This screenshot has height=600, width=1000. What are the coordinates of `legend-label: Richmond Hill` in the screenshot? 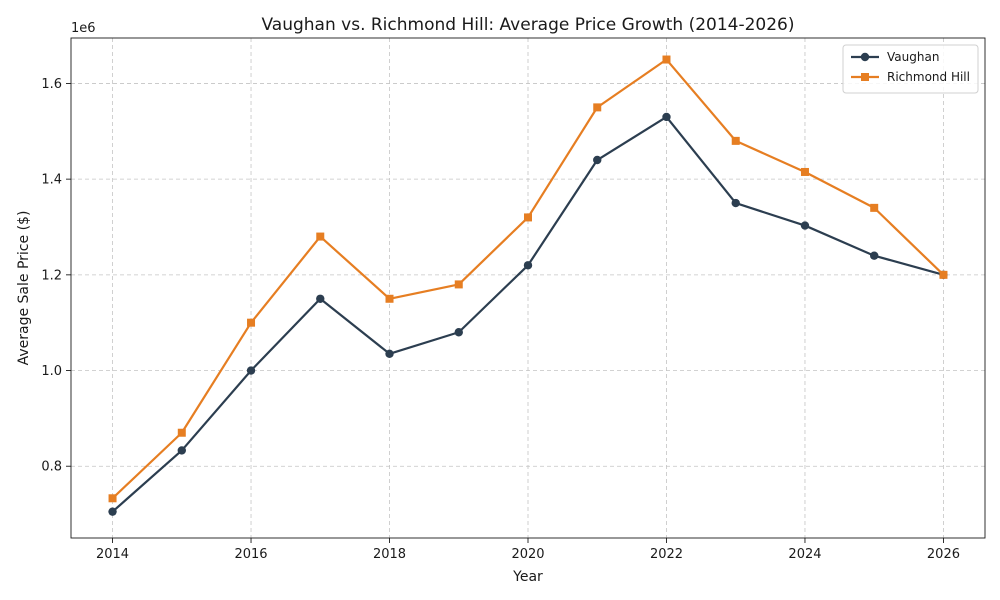 It's located at (928, 77).